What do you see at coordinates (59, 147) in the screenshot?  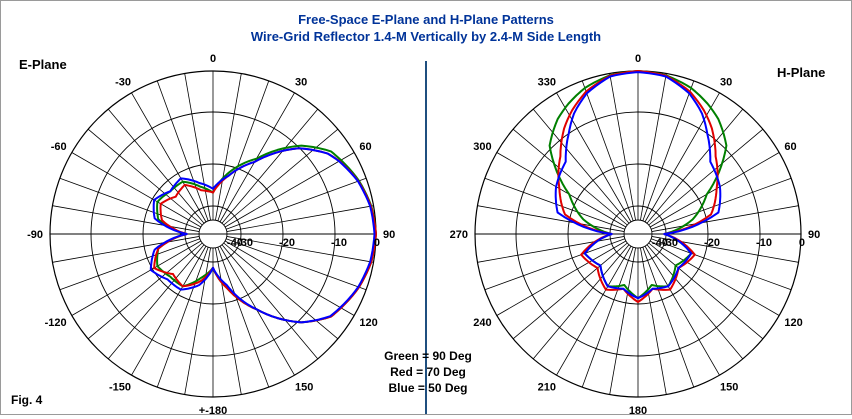 I see `e-angle-label: -60` at bounding box center [59, 147].